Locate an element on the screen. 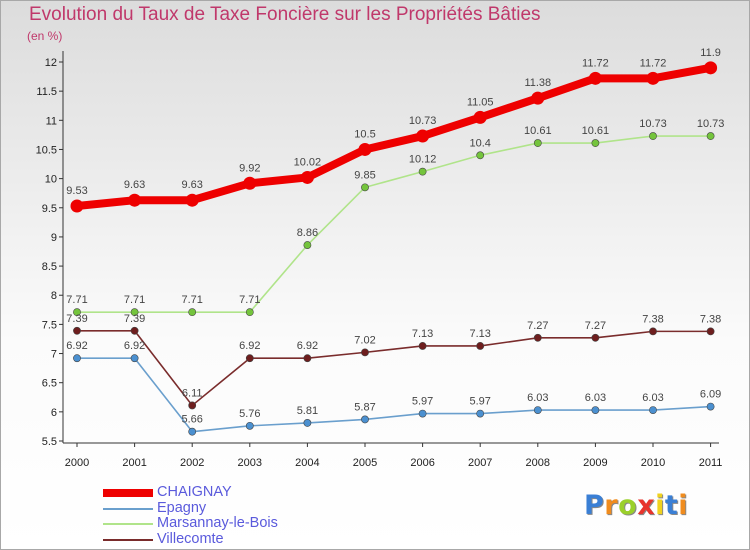 Image resolution: width=750 pixels, height=550 pixels. data-label: 5.81 is located at coordinates (307, 411).